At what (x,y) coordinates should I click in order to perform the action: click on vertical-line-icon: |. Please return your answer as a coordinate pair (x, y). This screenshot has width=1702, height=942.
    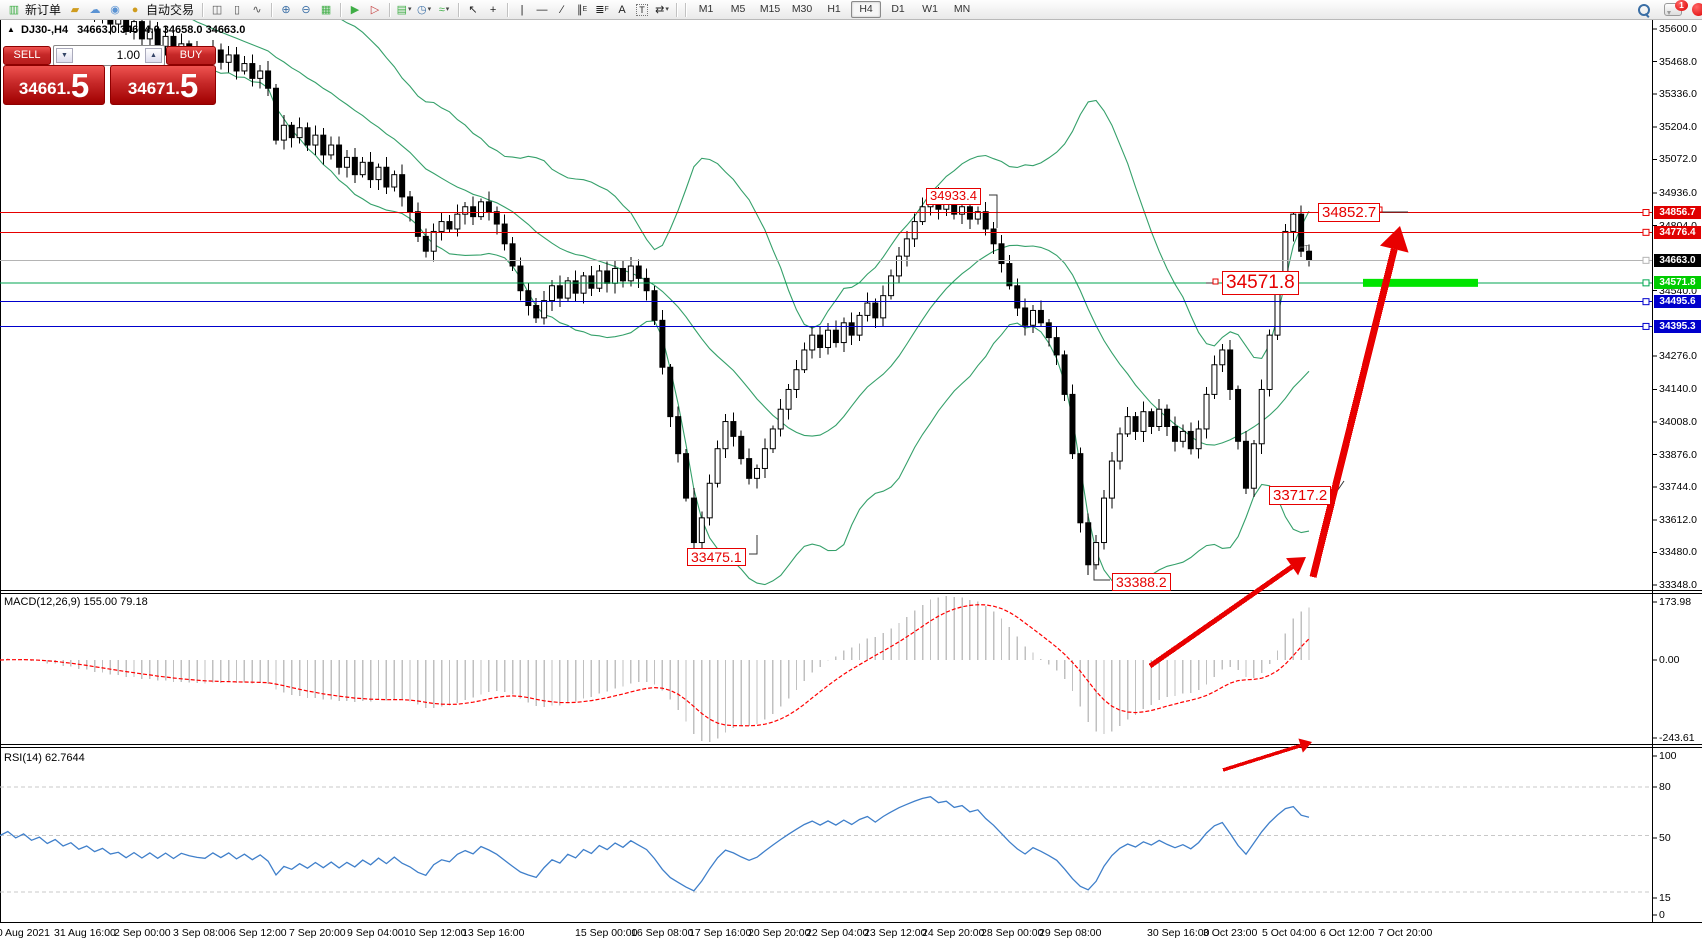
    Looking at the image, I should click on (522, 9).